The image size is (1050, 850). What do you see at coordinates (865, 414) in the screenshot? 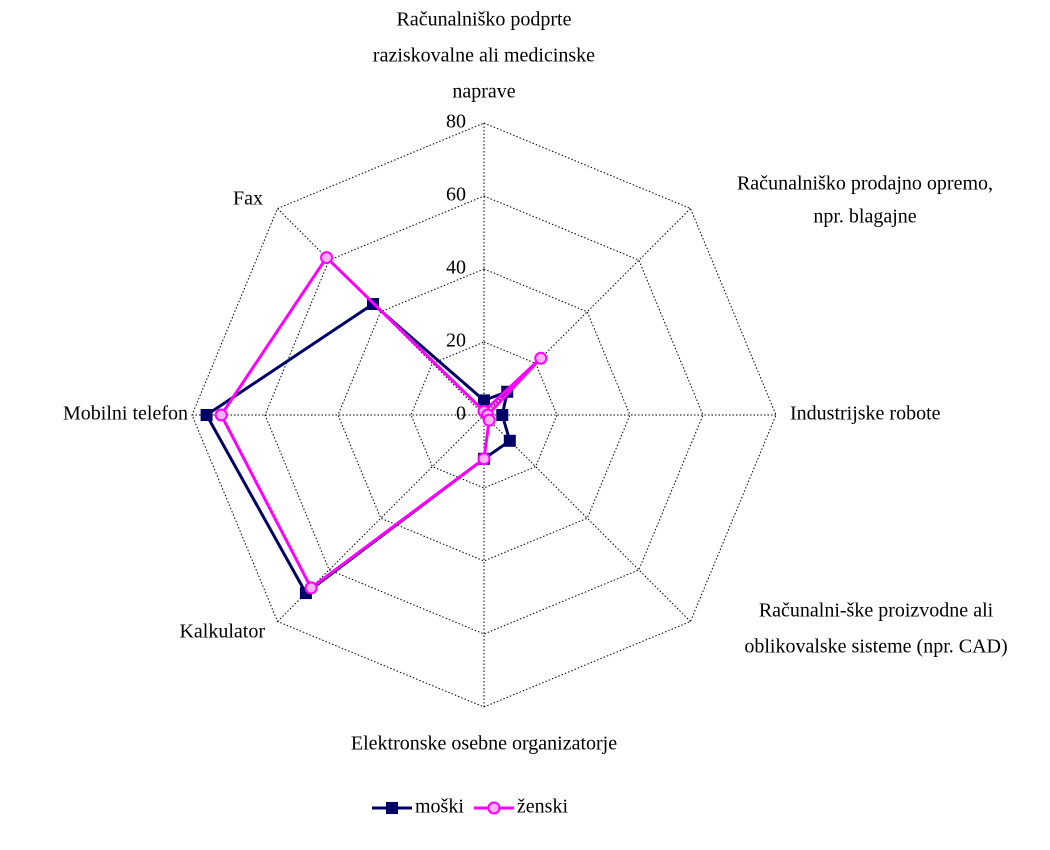
I see `category-label: Industrijske robote` at bounding box center [865, 414].